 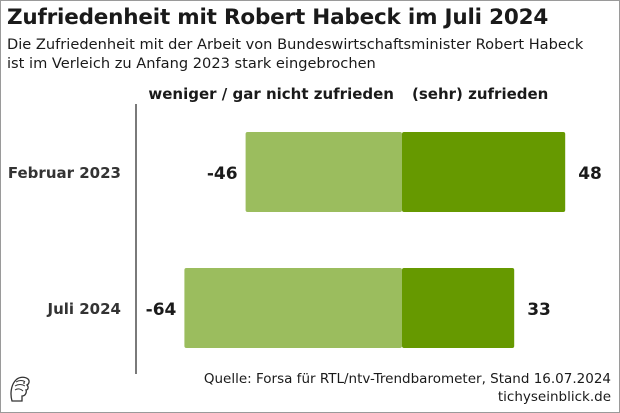 I want to click on category-label: Februar 2023, so click(x=64, y=173).